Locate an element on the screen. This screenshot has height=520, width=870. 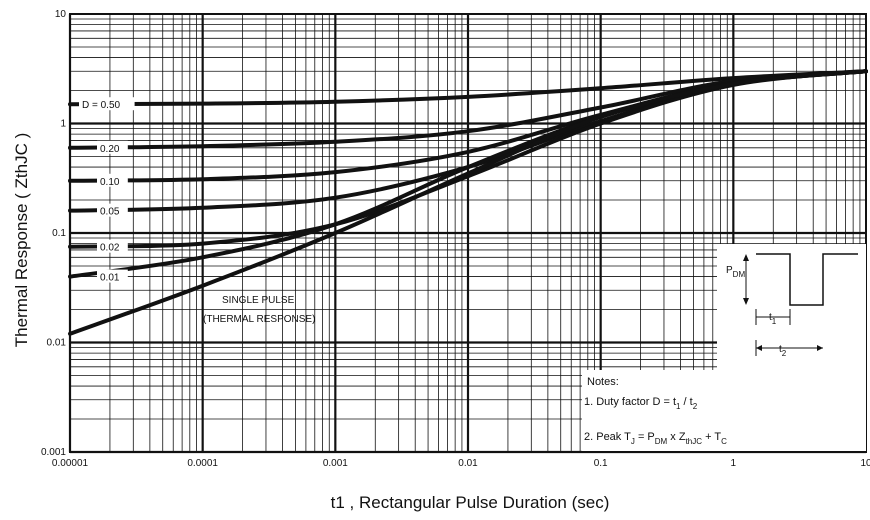
y-axis-title: Thermal Response ( ZthJC ) is located at coordinates (21, 240).